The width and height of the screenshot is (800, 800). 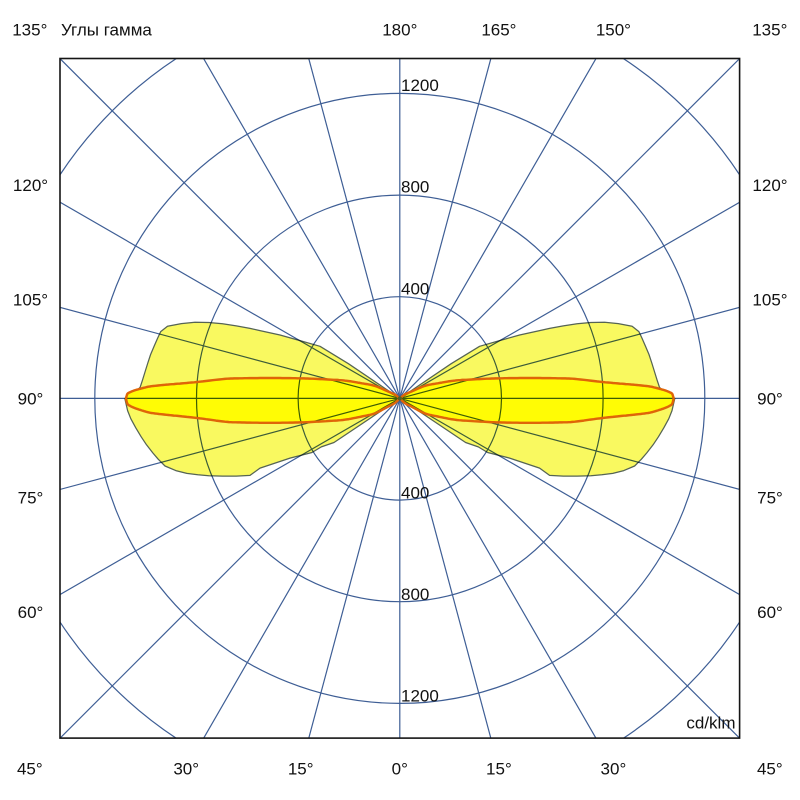 What do you see at coordinates (106, 30) in the screenshot?
I see `svg-text: Углы гамма` at bounding box center [106, 30].